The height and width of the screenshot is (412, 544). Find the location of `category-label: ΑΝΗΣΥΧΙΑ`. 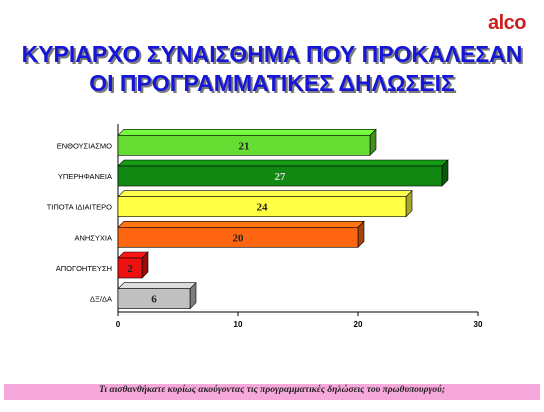

category-label: ΑΝΗΣΥΧΙΑ is located at coordinates (93, 237).